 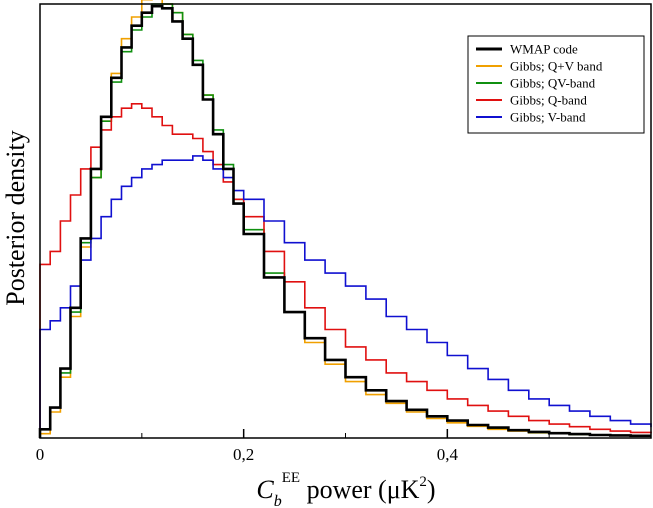 I want to click on x-ticks: 0 0,2 0,4, so click(x=293, y=446).